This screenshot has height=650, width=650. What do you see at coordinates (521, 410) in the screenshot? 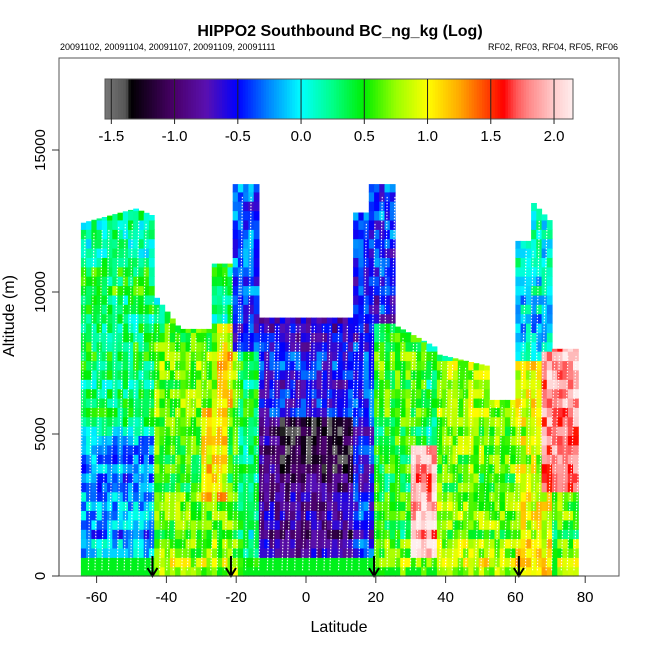
I see `flight-track` at bounding box center [521, 410].